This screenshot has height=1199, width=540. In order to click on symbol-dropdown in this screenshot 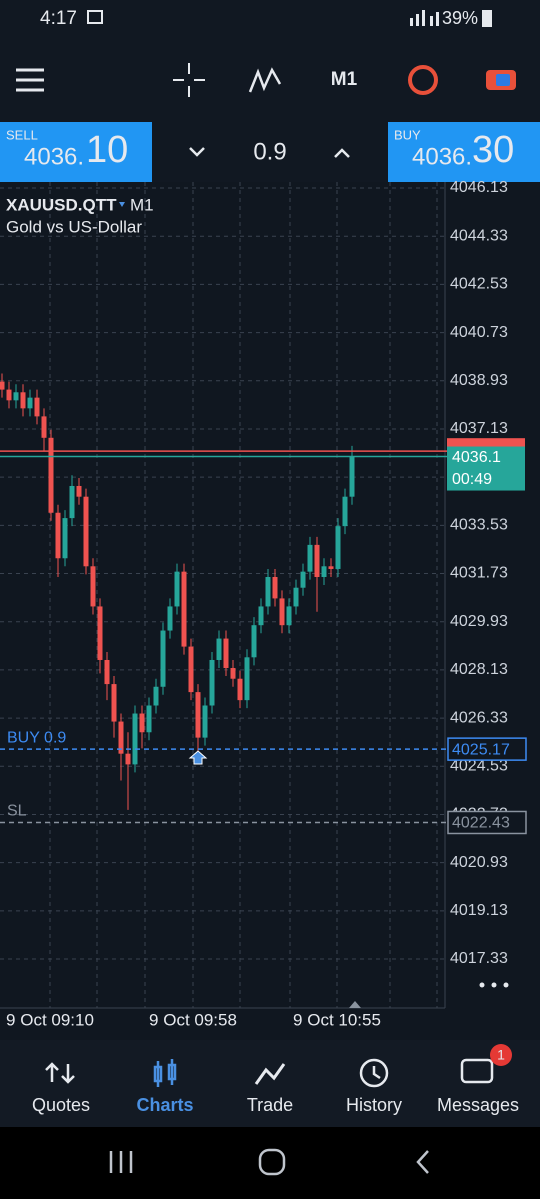, I will do `click(122, 204)`.